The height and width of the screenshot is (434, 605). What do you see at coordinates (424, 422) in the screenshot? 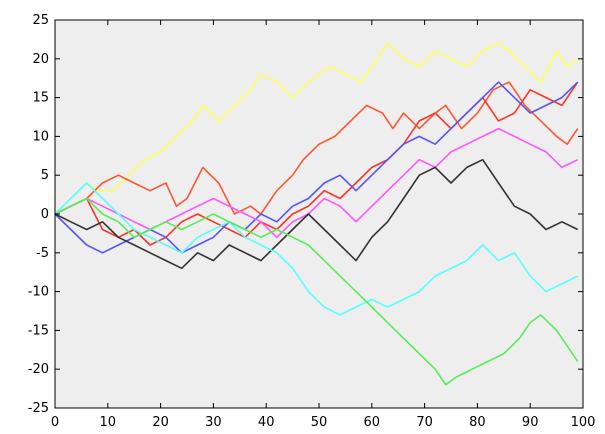
I see `x-tick-label: 70` at bounding box center [424, 422].